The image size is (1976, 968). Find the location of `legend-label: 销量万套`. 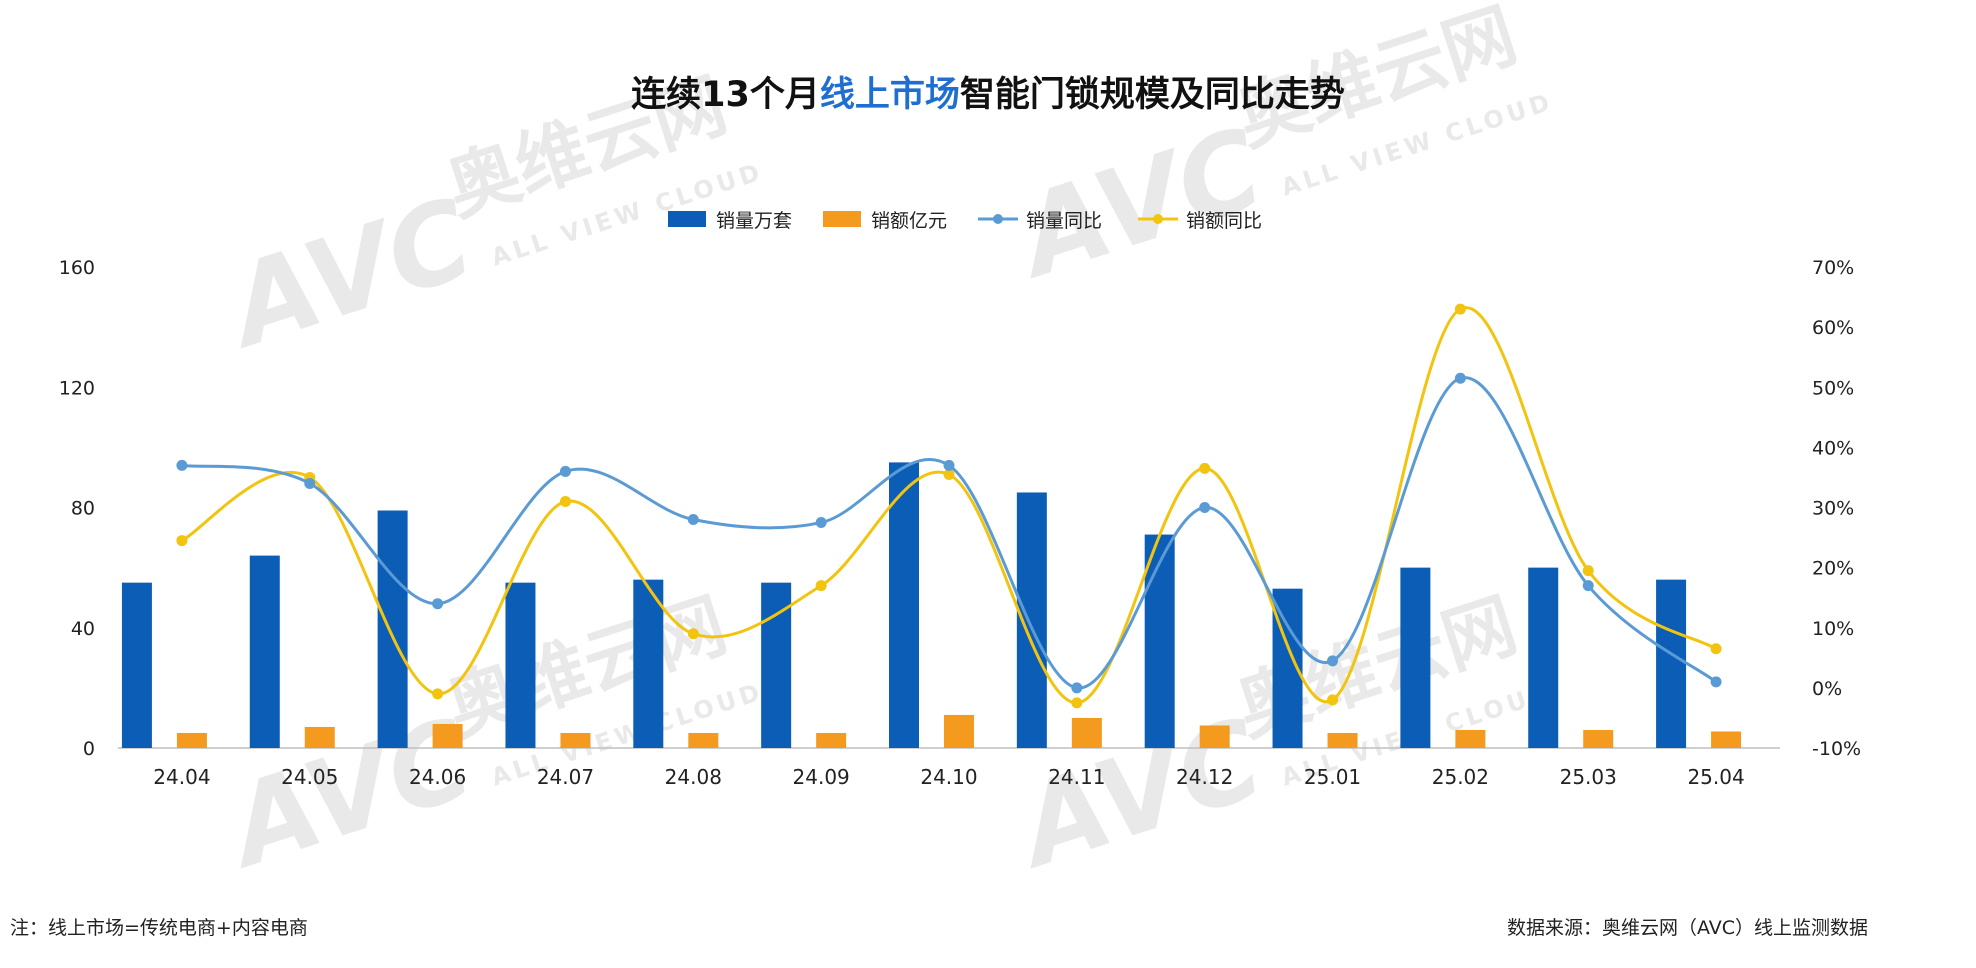

legend-label: 销量万套 is located at coordinates (754, 221).